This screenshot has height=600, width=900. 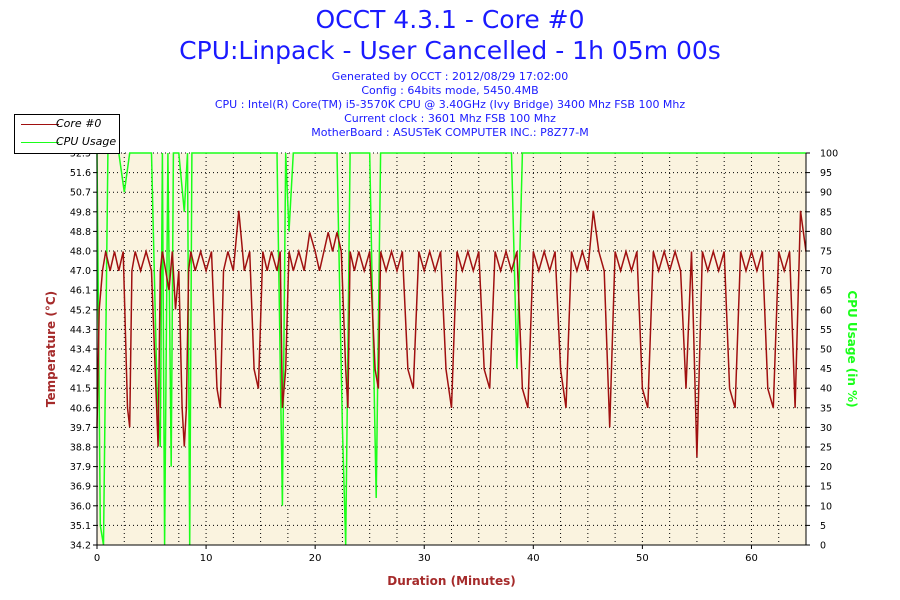 What do you see at coordinates (80, 546) in the screenshot?
I see `left-tick-label: 34.2` at bounding box center [80, 546].